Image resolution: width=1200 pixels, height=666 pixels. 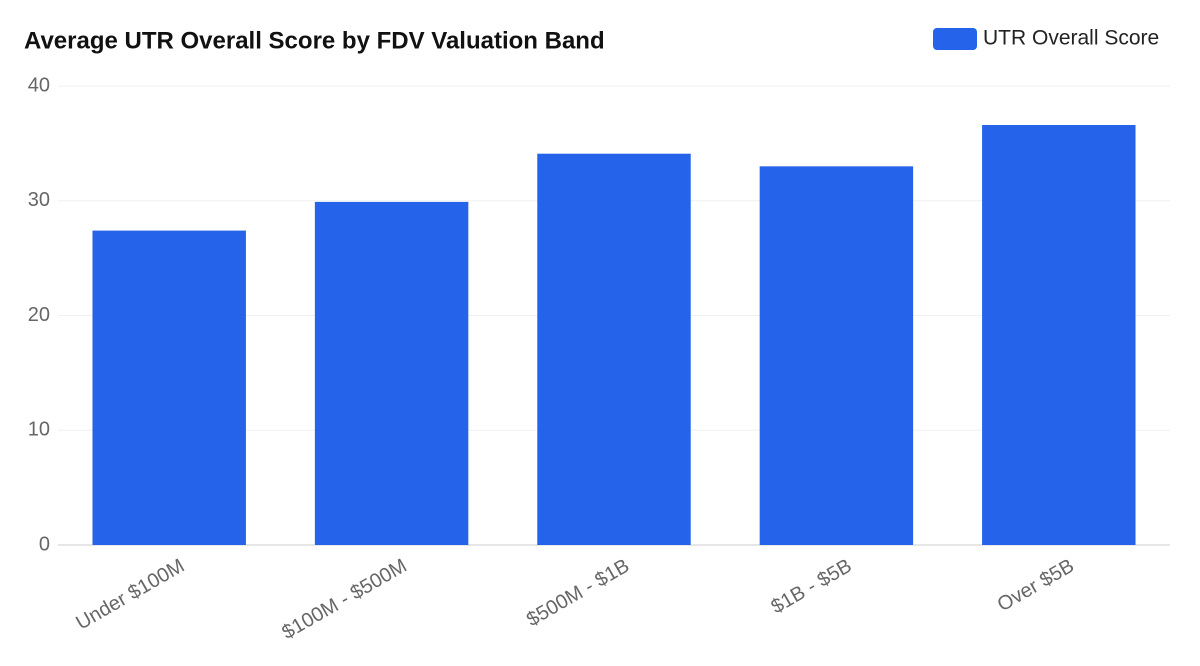 What do you see at coordinates (812, 587) in the screenshot?
I see `x-tick-label: $1B - $5B` at bounding box center [812, 587].